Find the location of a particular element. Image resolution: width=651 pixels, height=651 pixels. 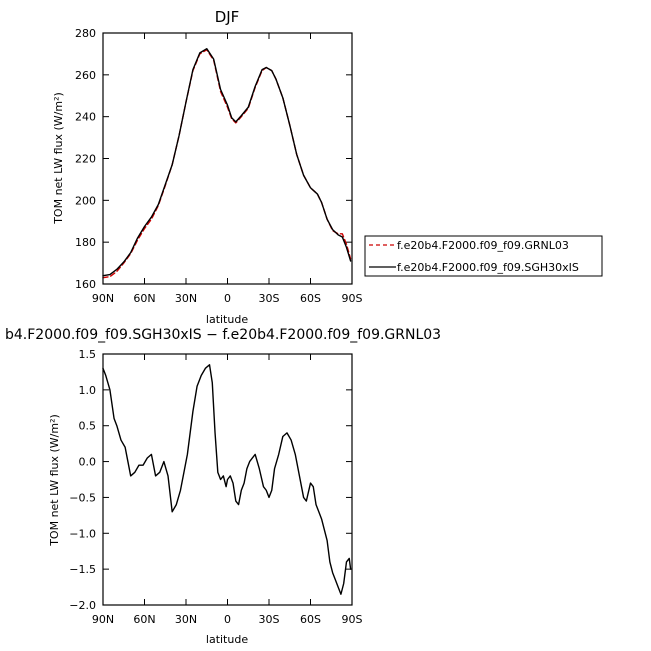

top-y-tick-label: 200 is located at coordinates (85, 200).